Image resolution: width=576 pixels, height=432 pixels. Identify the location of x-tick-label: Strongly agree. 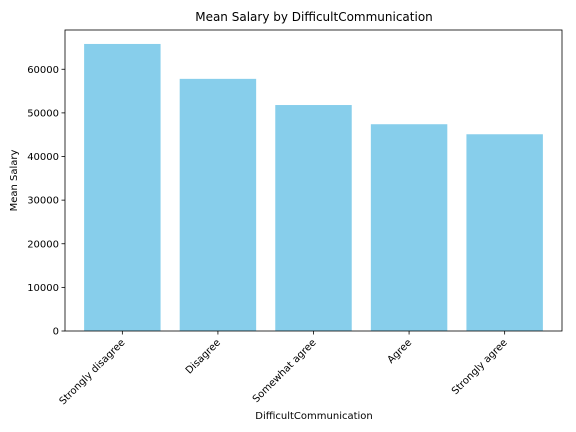
(480, 367).